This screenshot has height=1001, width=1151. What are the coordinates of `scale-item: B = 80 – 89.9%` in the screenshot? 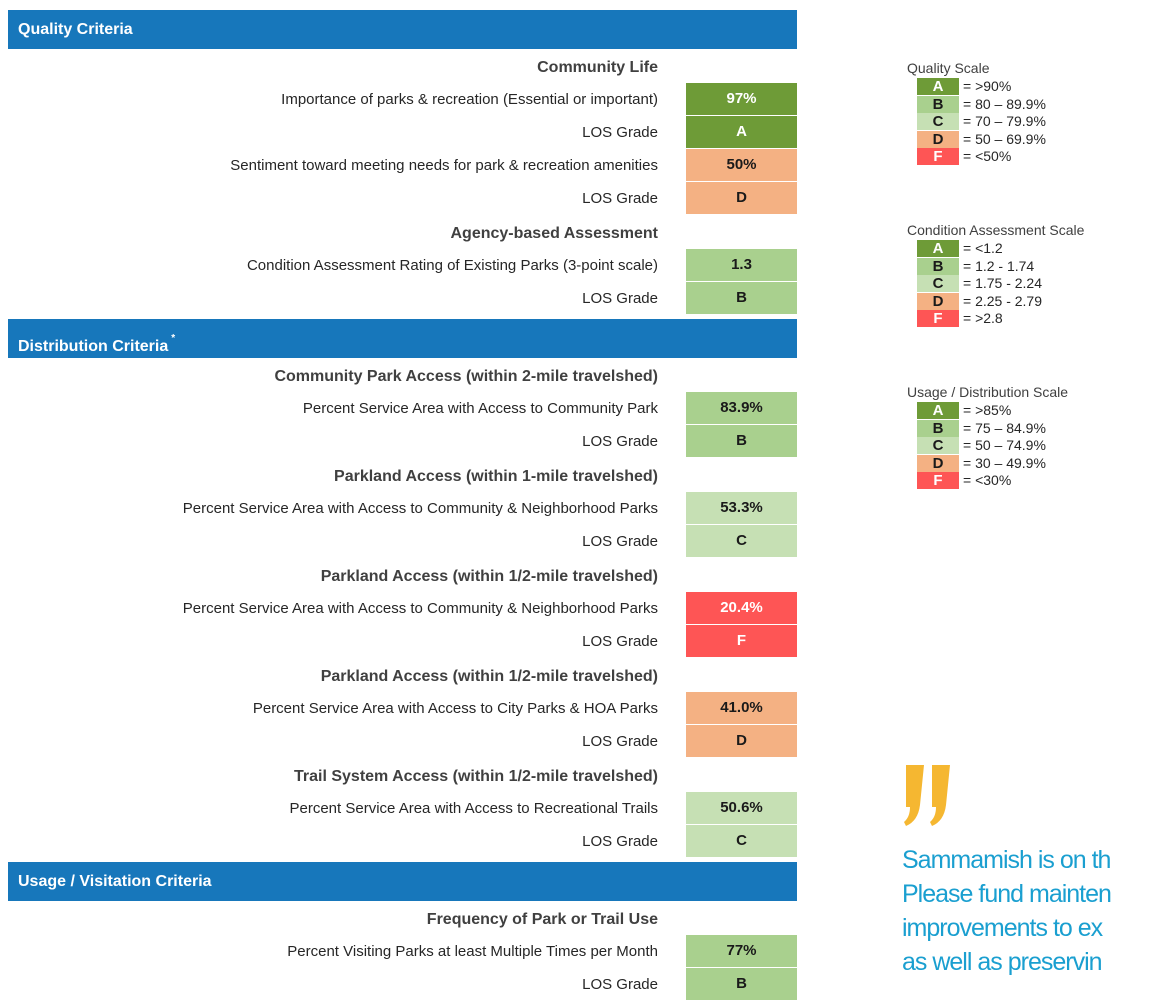 It's located at (1034, 104).